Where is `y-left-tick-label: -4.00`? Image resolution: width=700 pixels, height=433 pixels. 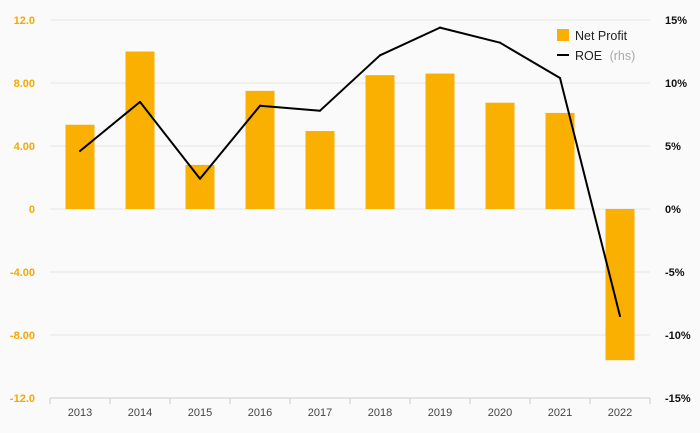
y-left-tick-label: -4.00 is located at coordinates (22, 273).